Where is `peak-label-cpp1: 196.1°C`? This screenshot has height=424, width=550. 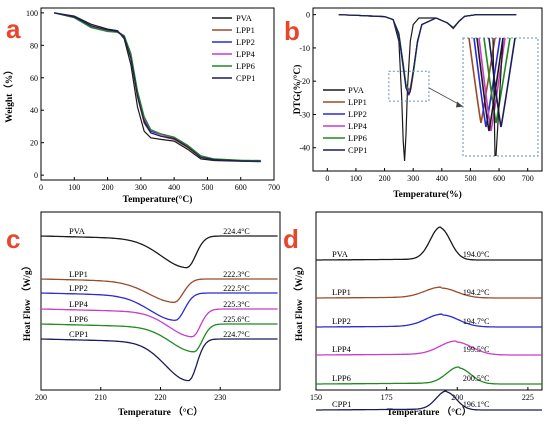
peak-label-cpp1: 196.1°C is located at coordinates (476, 404).